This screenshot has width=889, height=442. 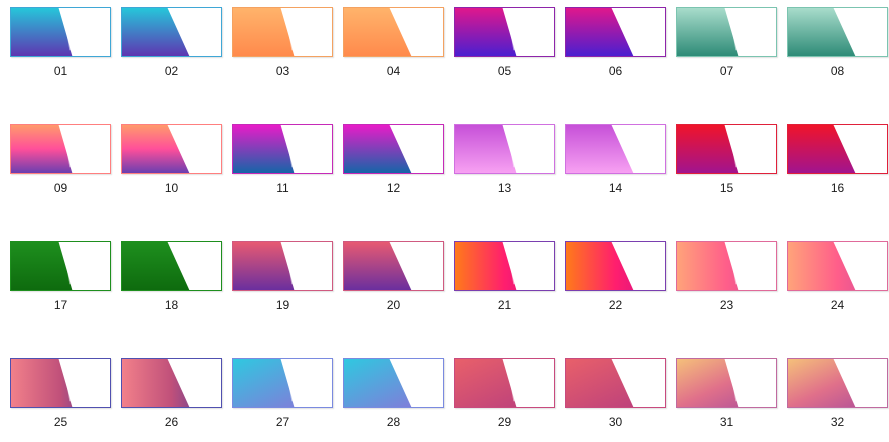 I want to click on thumbnail-item: 02, so click(x=171, y=49).